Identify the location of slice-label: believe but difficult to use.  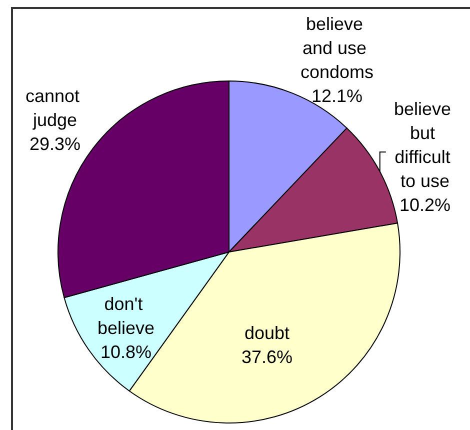
(425, 145).